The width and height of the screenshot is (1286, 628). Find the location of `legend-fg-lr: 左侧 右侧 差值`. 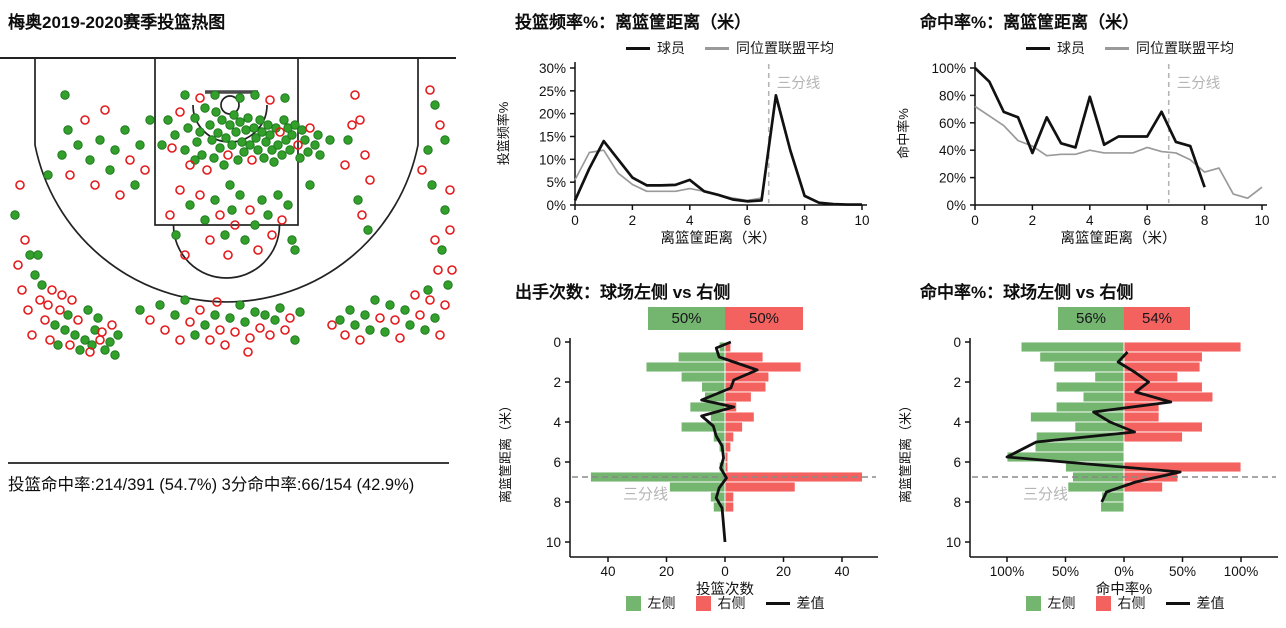

legend-fg-lr: 左侧 右侧 差值 is located at coordinates (1110, 603).